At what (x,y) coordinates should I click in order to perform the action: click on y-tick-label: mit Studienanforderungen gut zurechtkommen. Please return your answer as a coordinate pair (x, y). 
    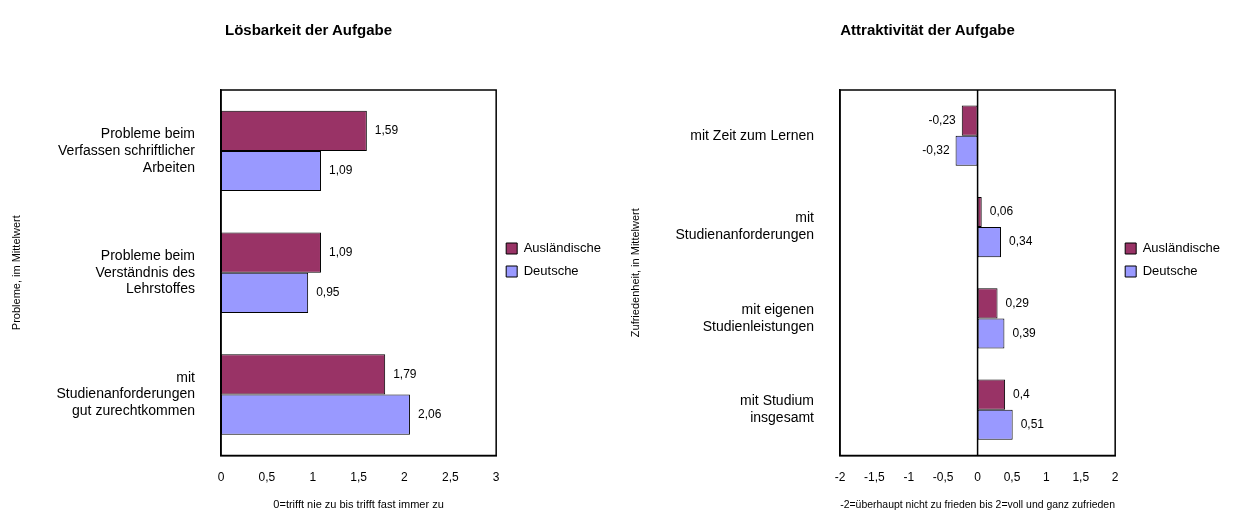
    Looking at the image, I should click on (126, 393).